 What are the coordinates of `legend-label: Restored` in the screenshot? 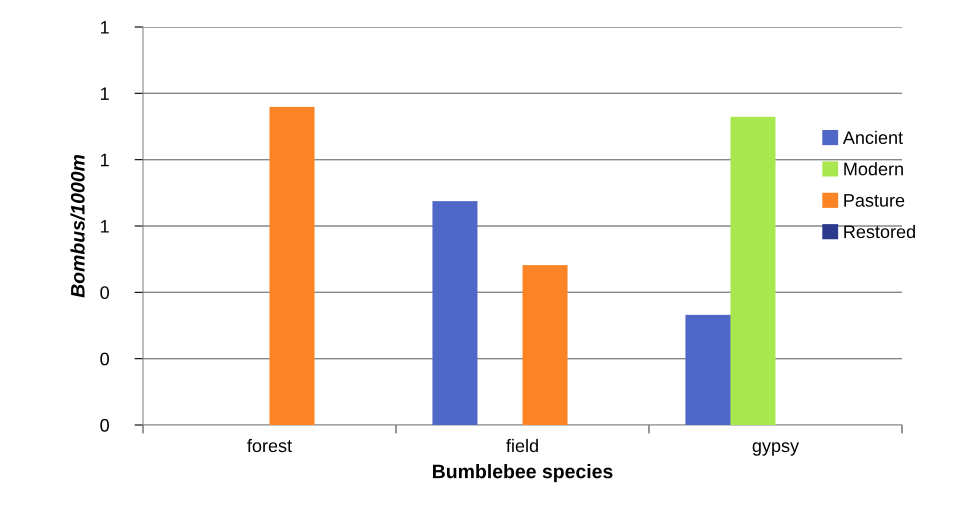 It's located at (879, 231).